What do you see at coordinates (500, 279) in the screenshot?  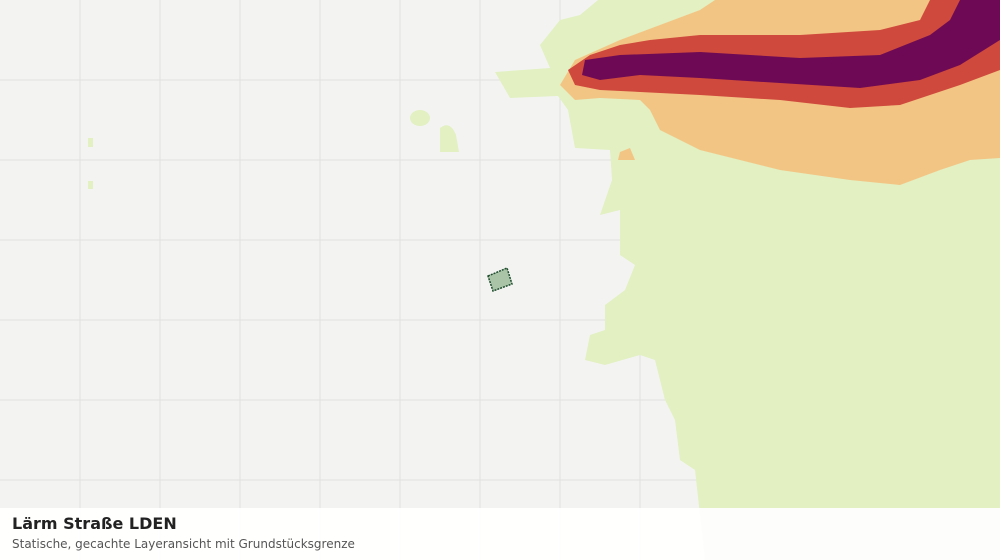 I see `parcel-boundary` at bounding box center [500, 279].